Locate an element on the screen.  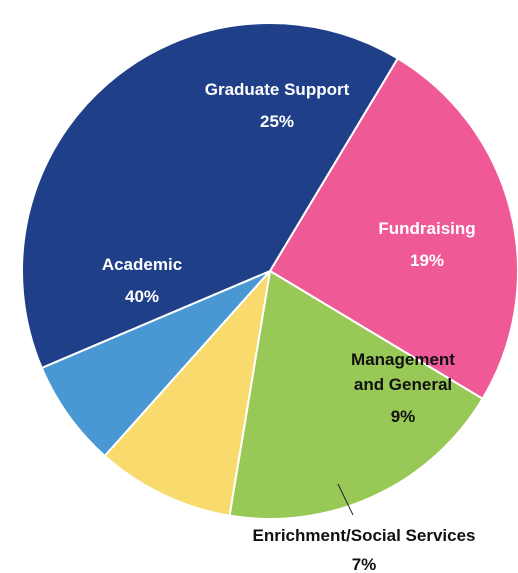
slice-percent-fundraising: 19% is located at coordinates (427, 260).